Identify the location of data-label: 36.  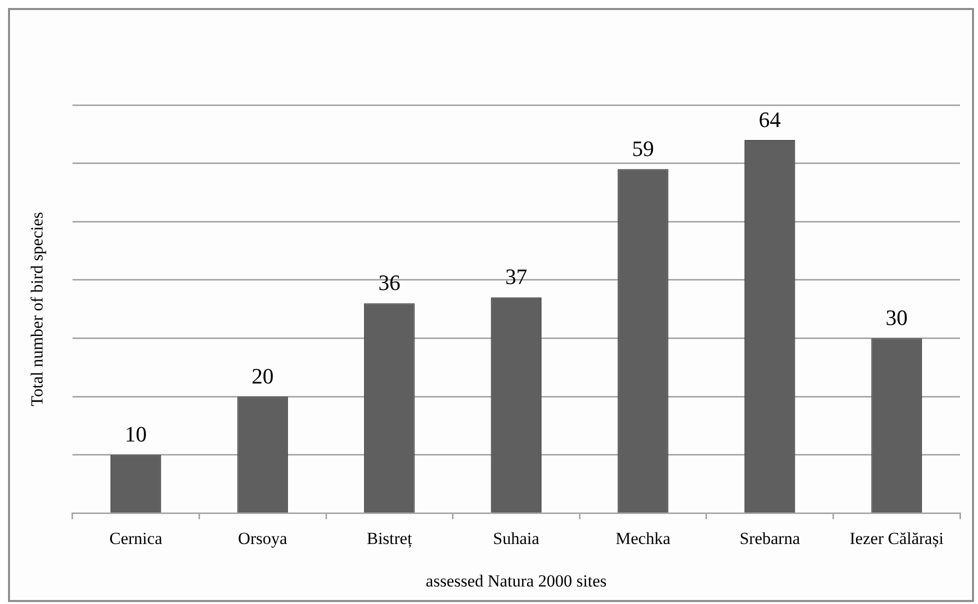
(389, 283).